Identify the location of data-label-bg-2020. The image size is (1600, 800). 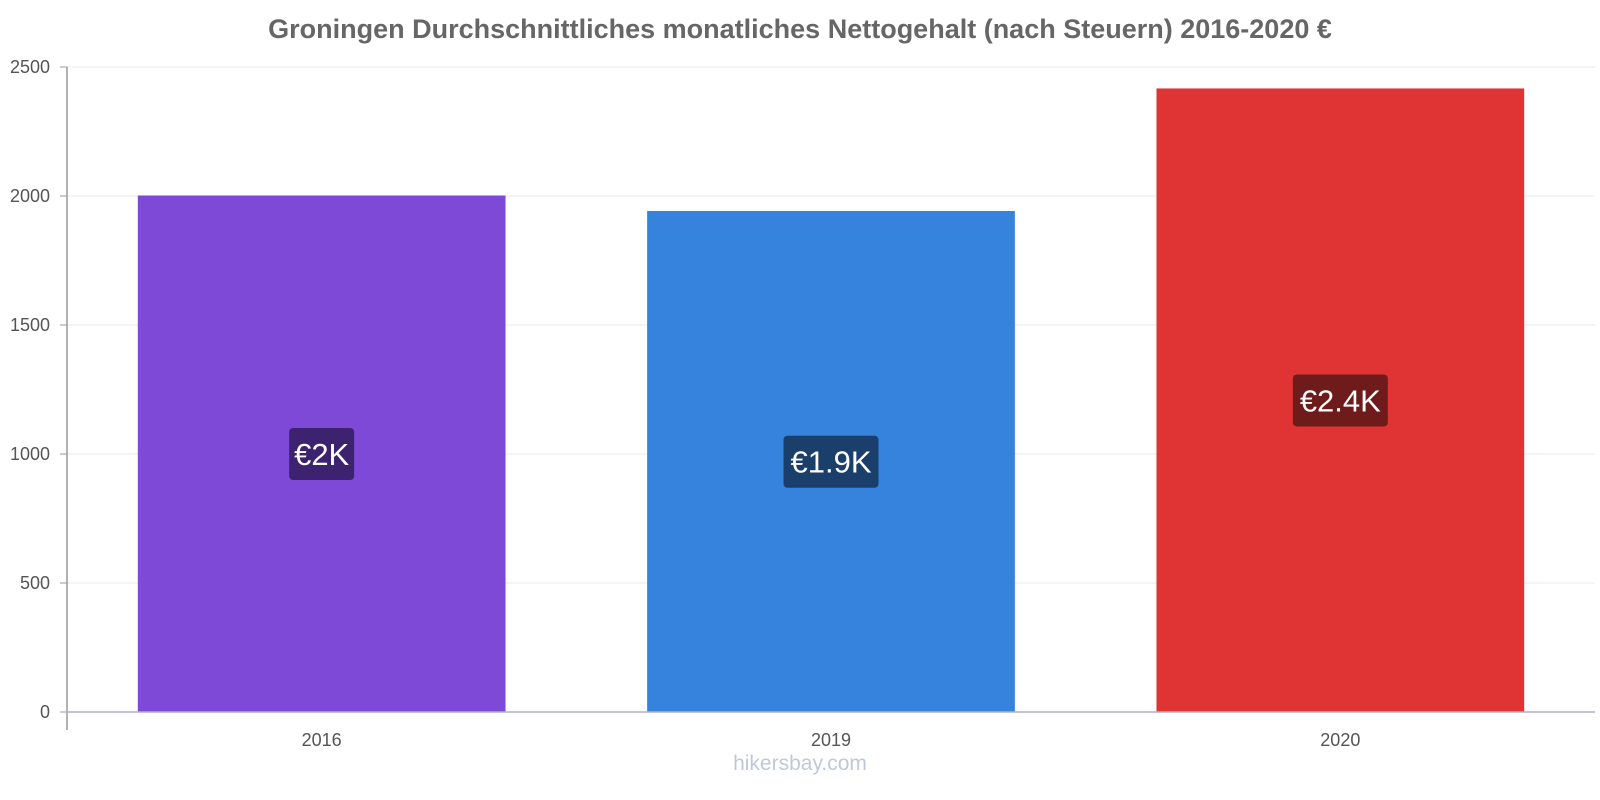
(1340, 400).